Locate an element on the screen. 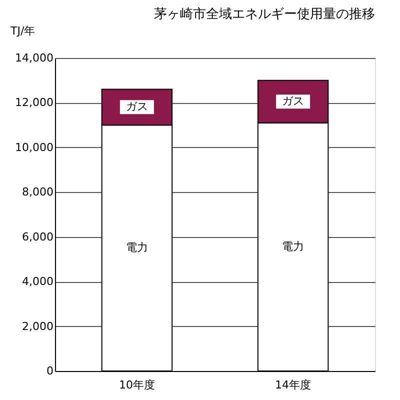 The height and width of the screenshot is (400, 400). y-tick-label: 10,000 is located at coordinates (34, 147).